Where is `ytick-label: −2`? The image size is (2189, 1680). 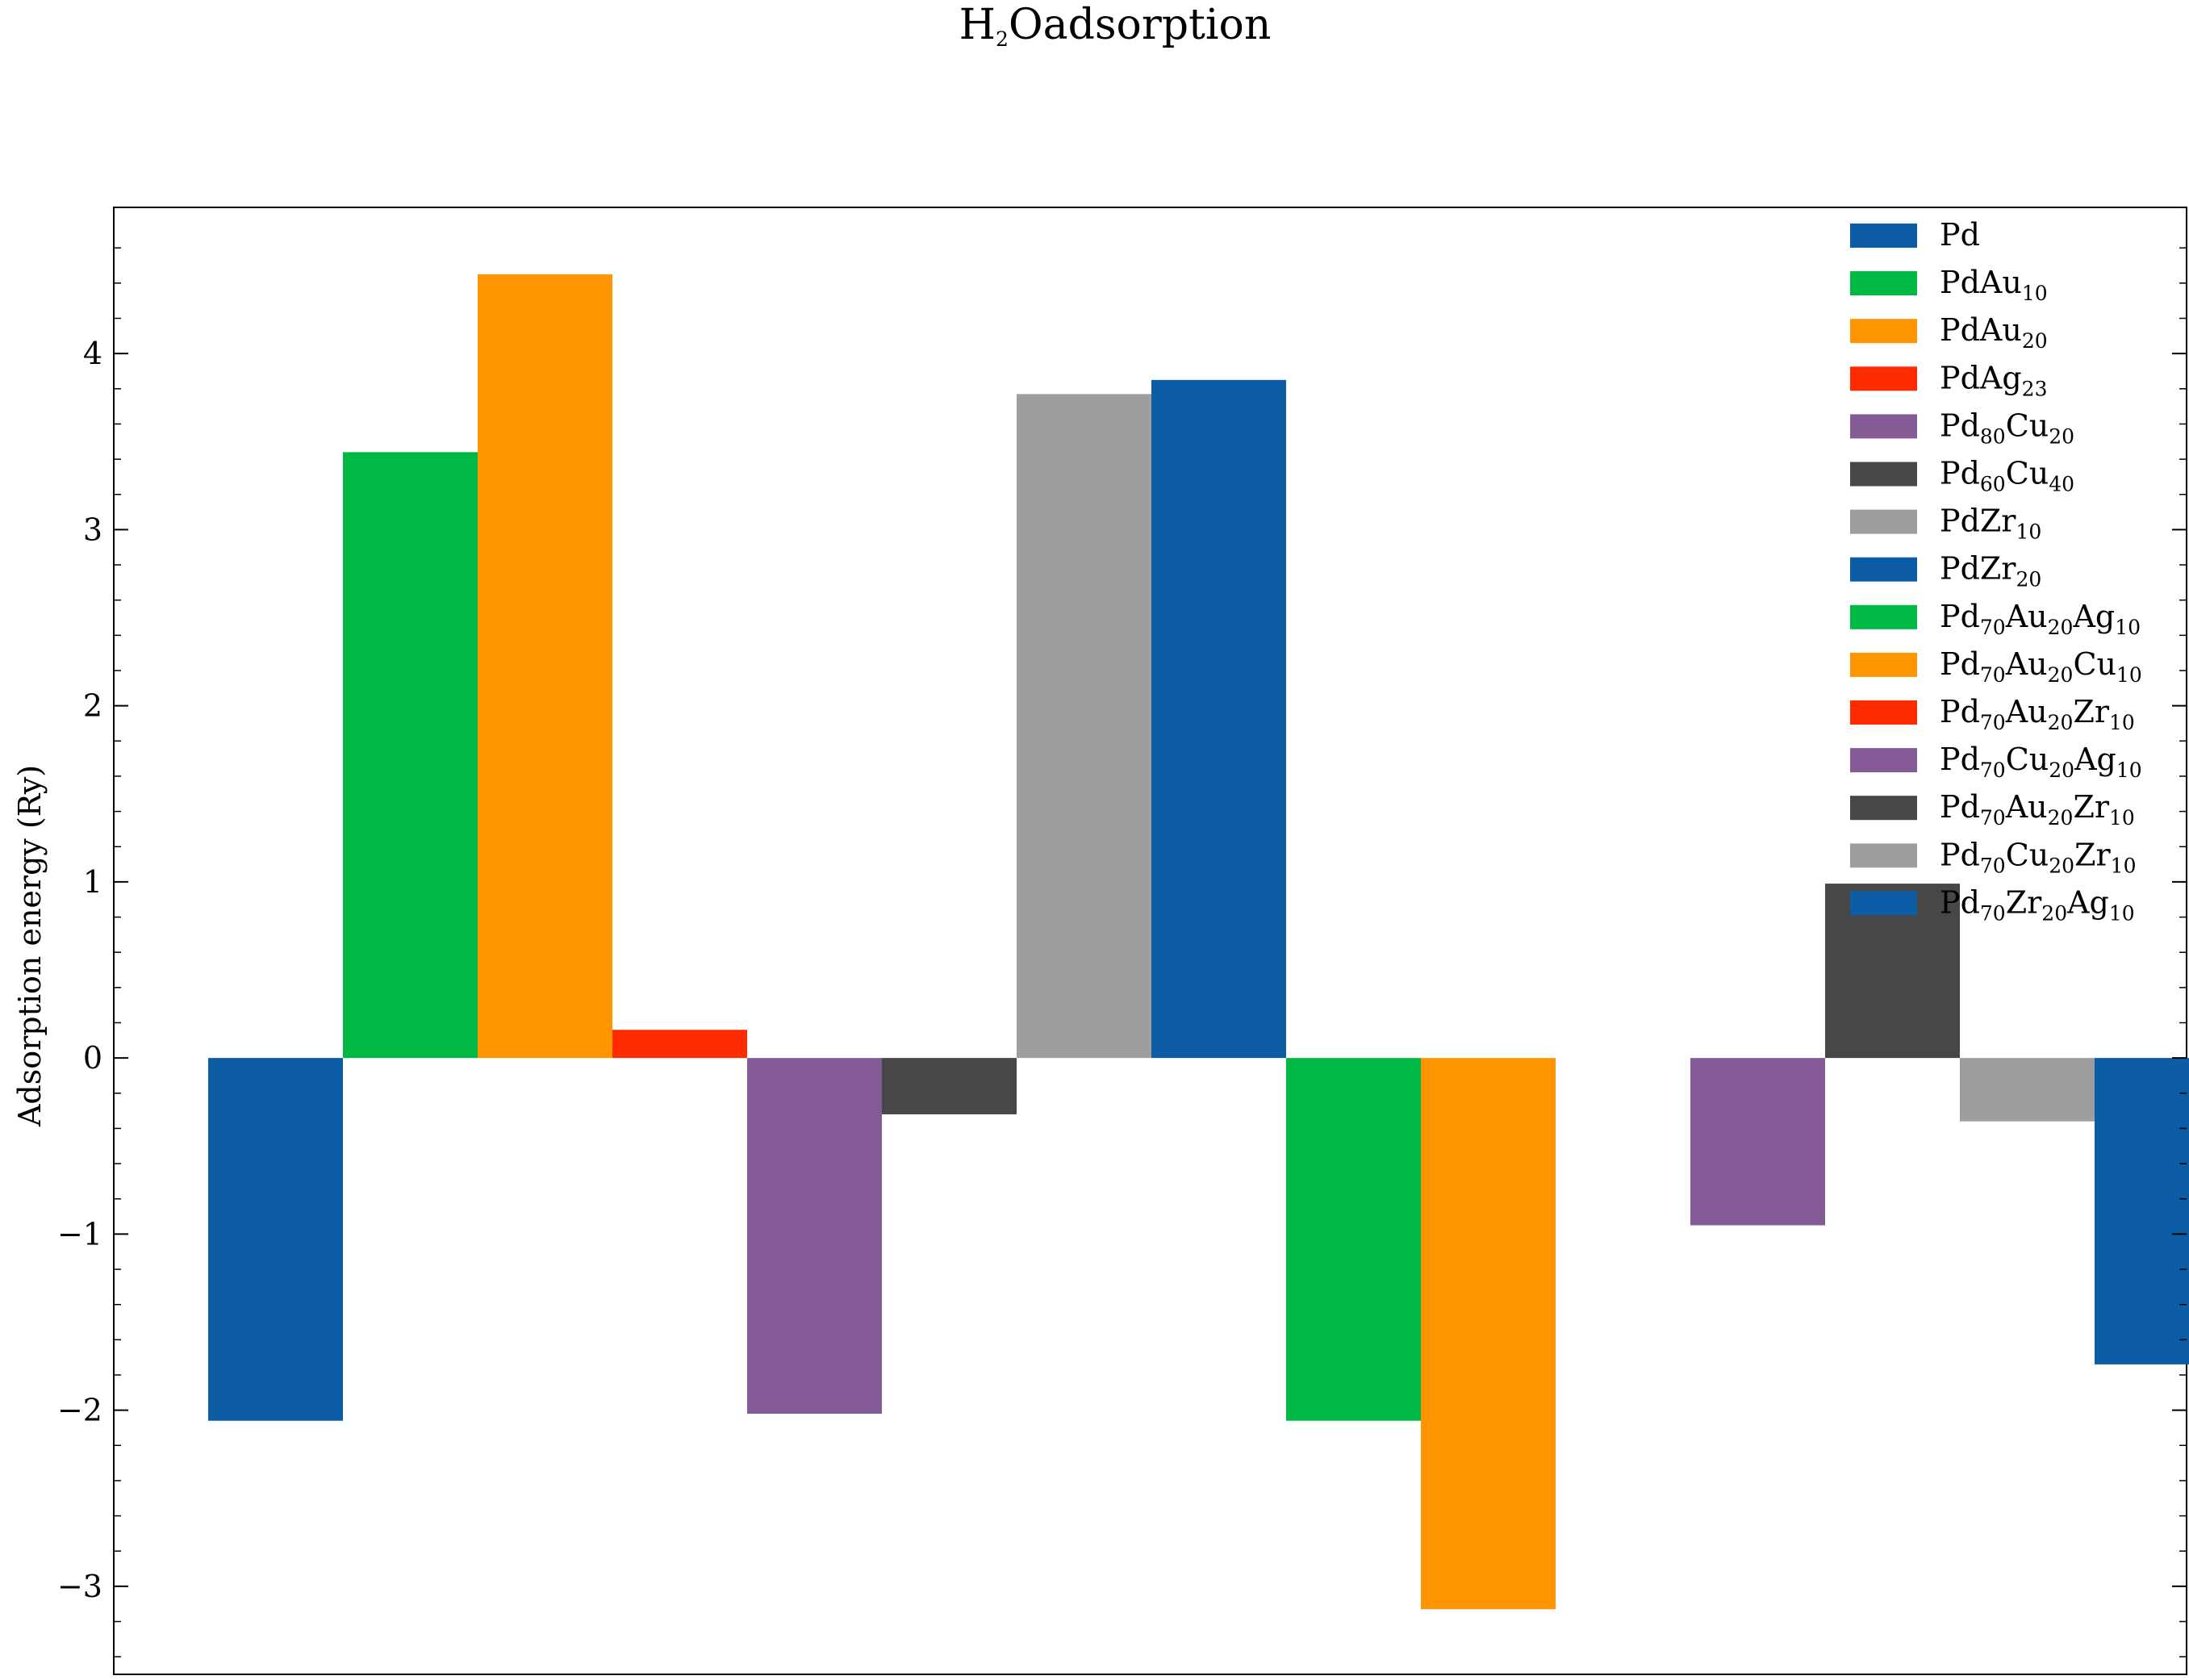
ytick-label: −2 is located at coordinates (79, 1411).